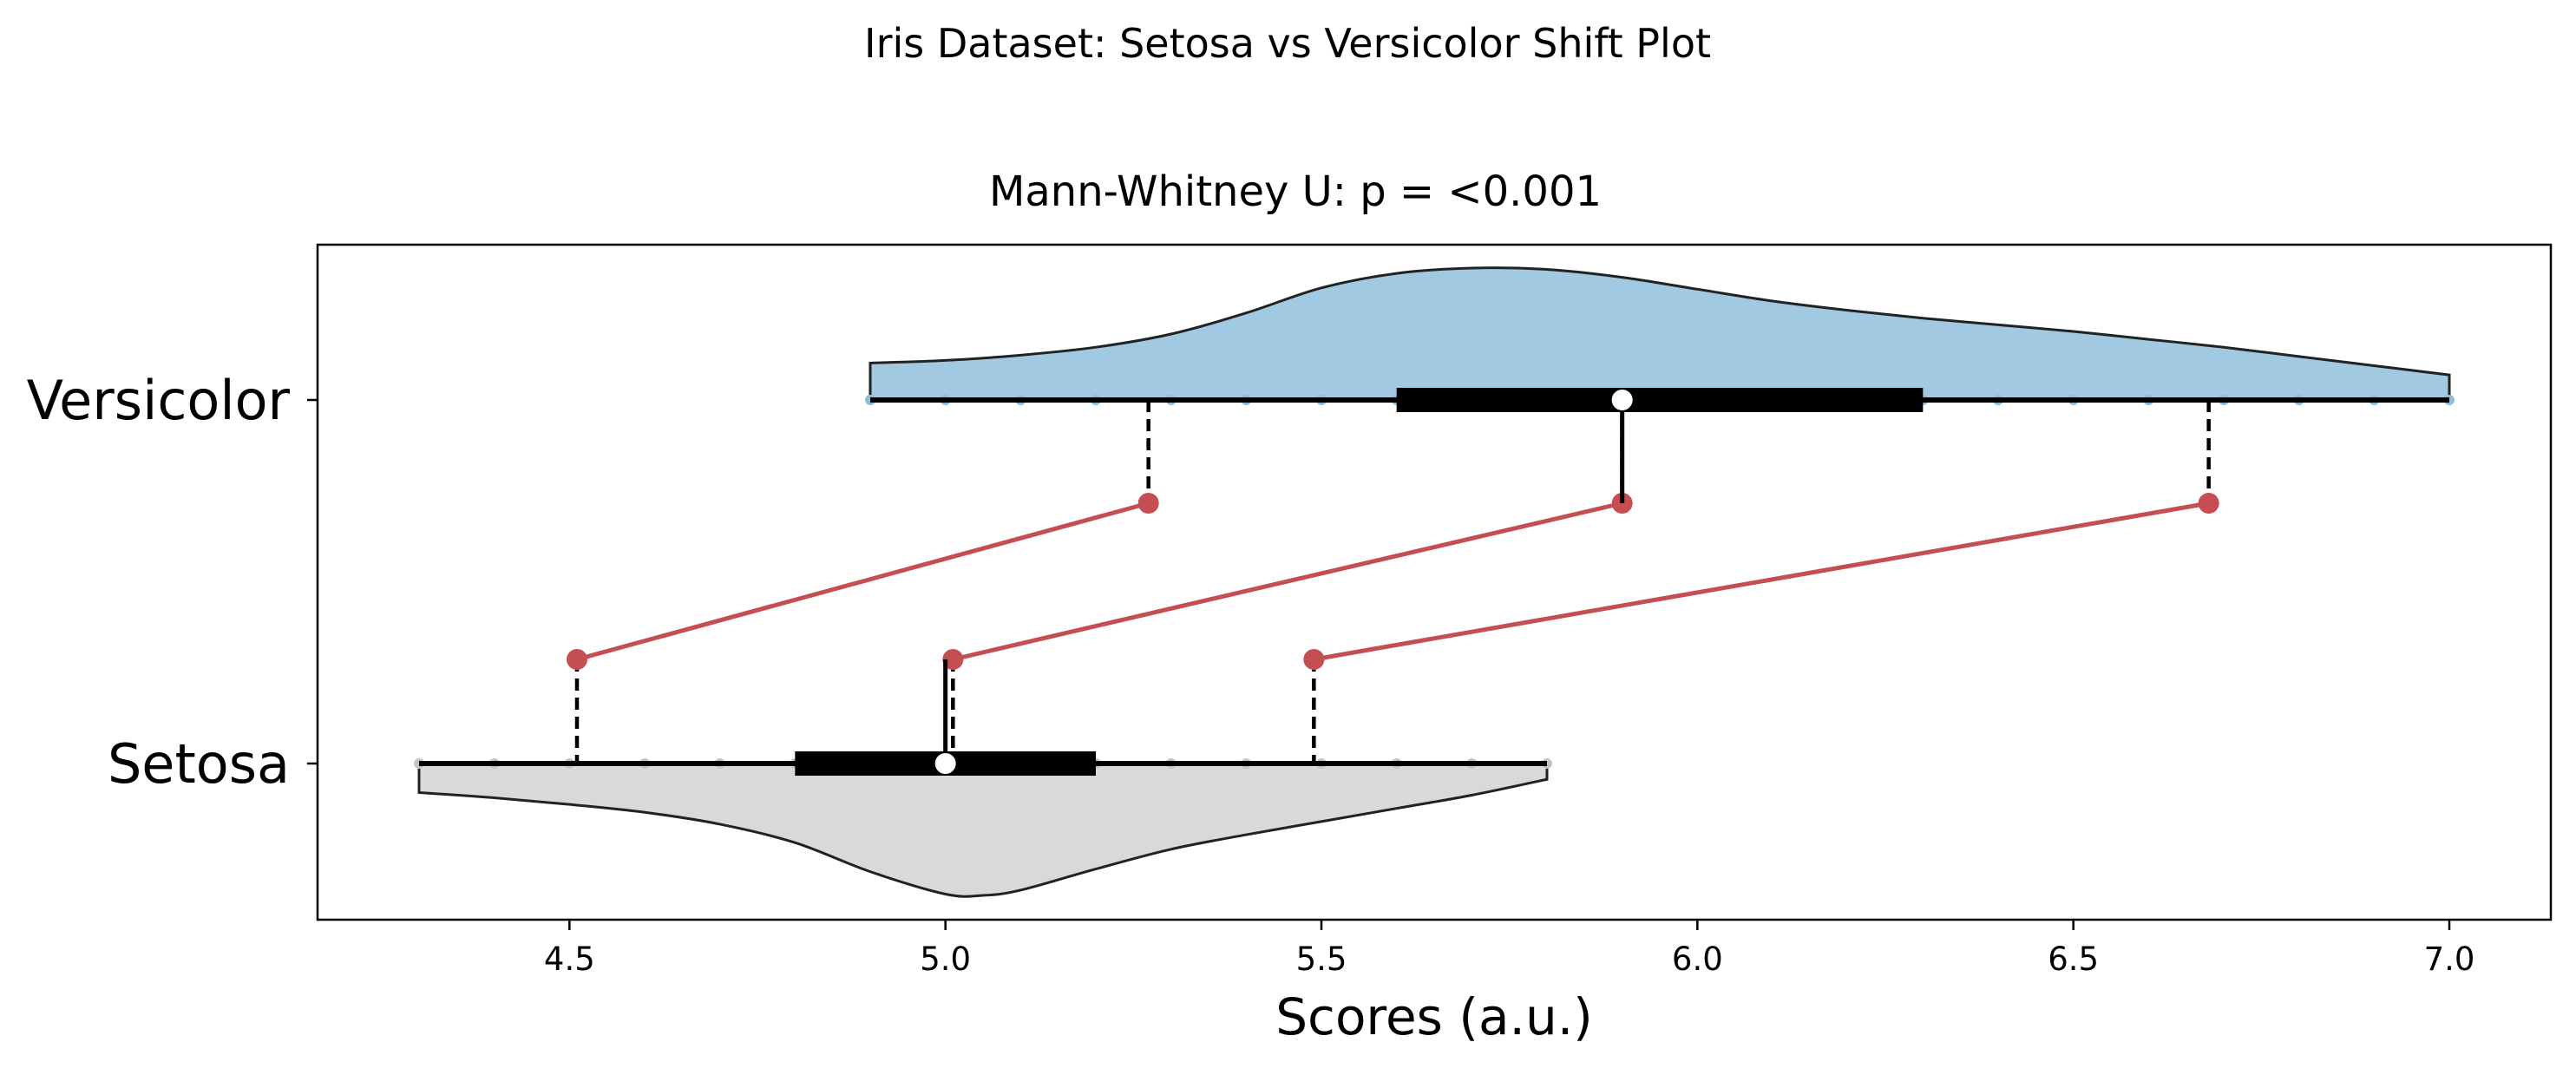 This screenshot has height=1075, width=2576. I want to click on x-tick-label: 5.0, so click(945, 959).